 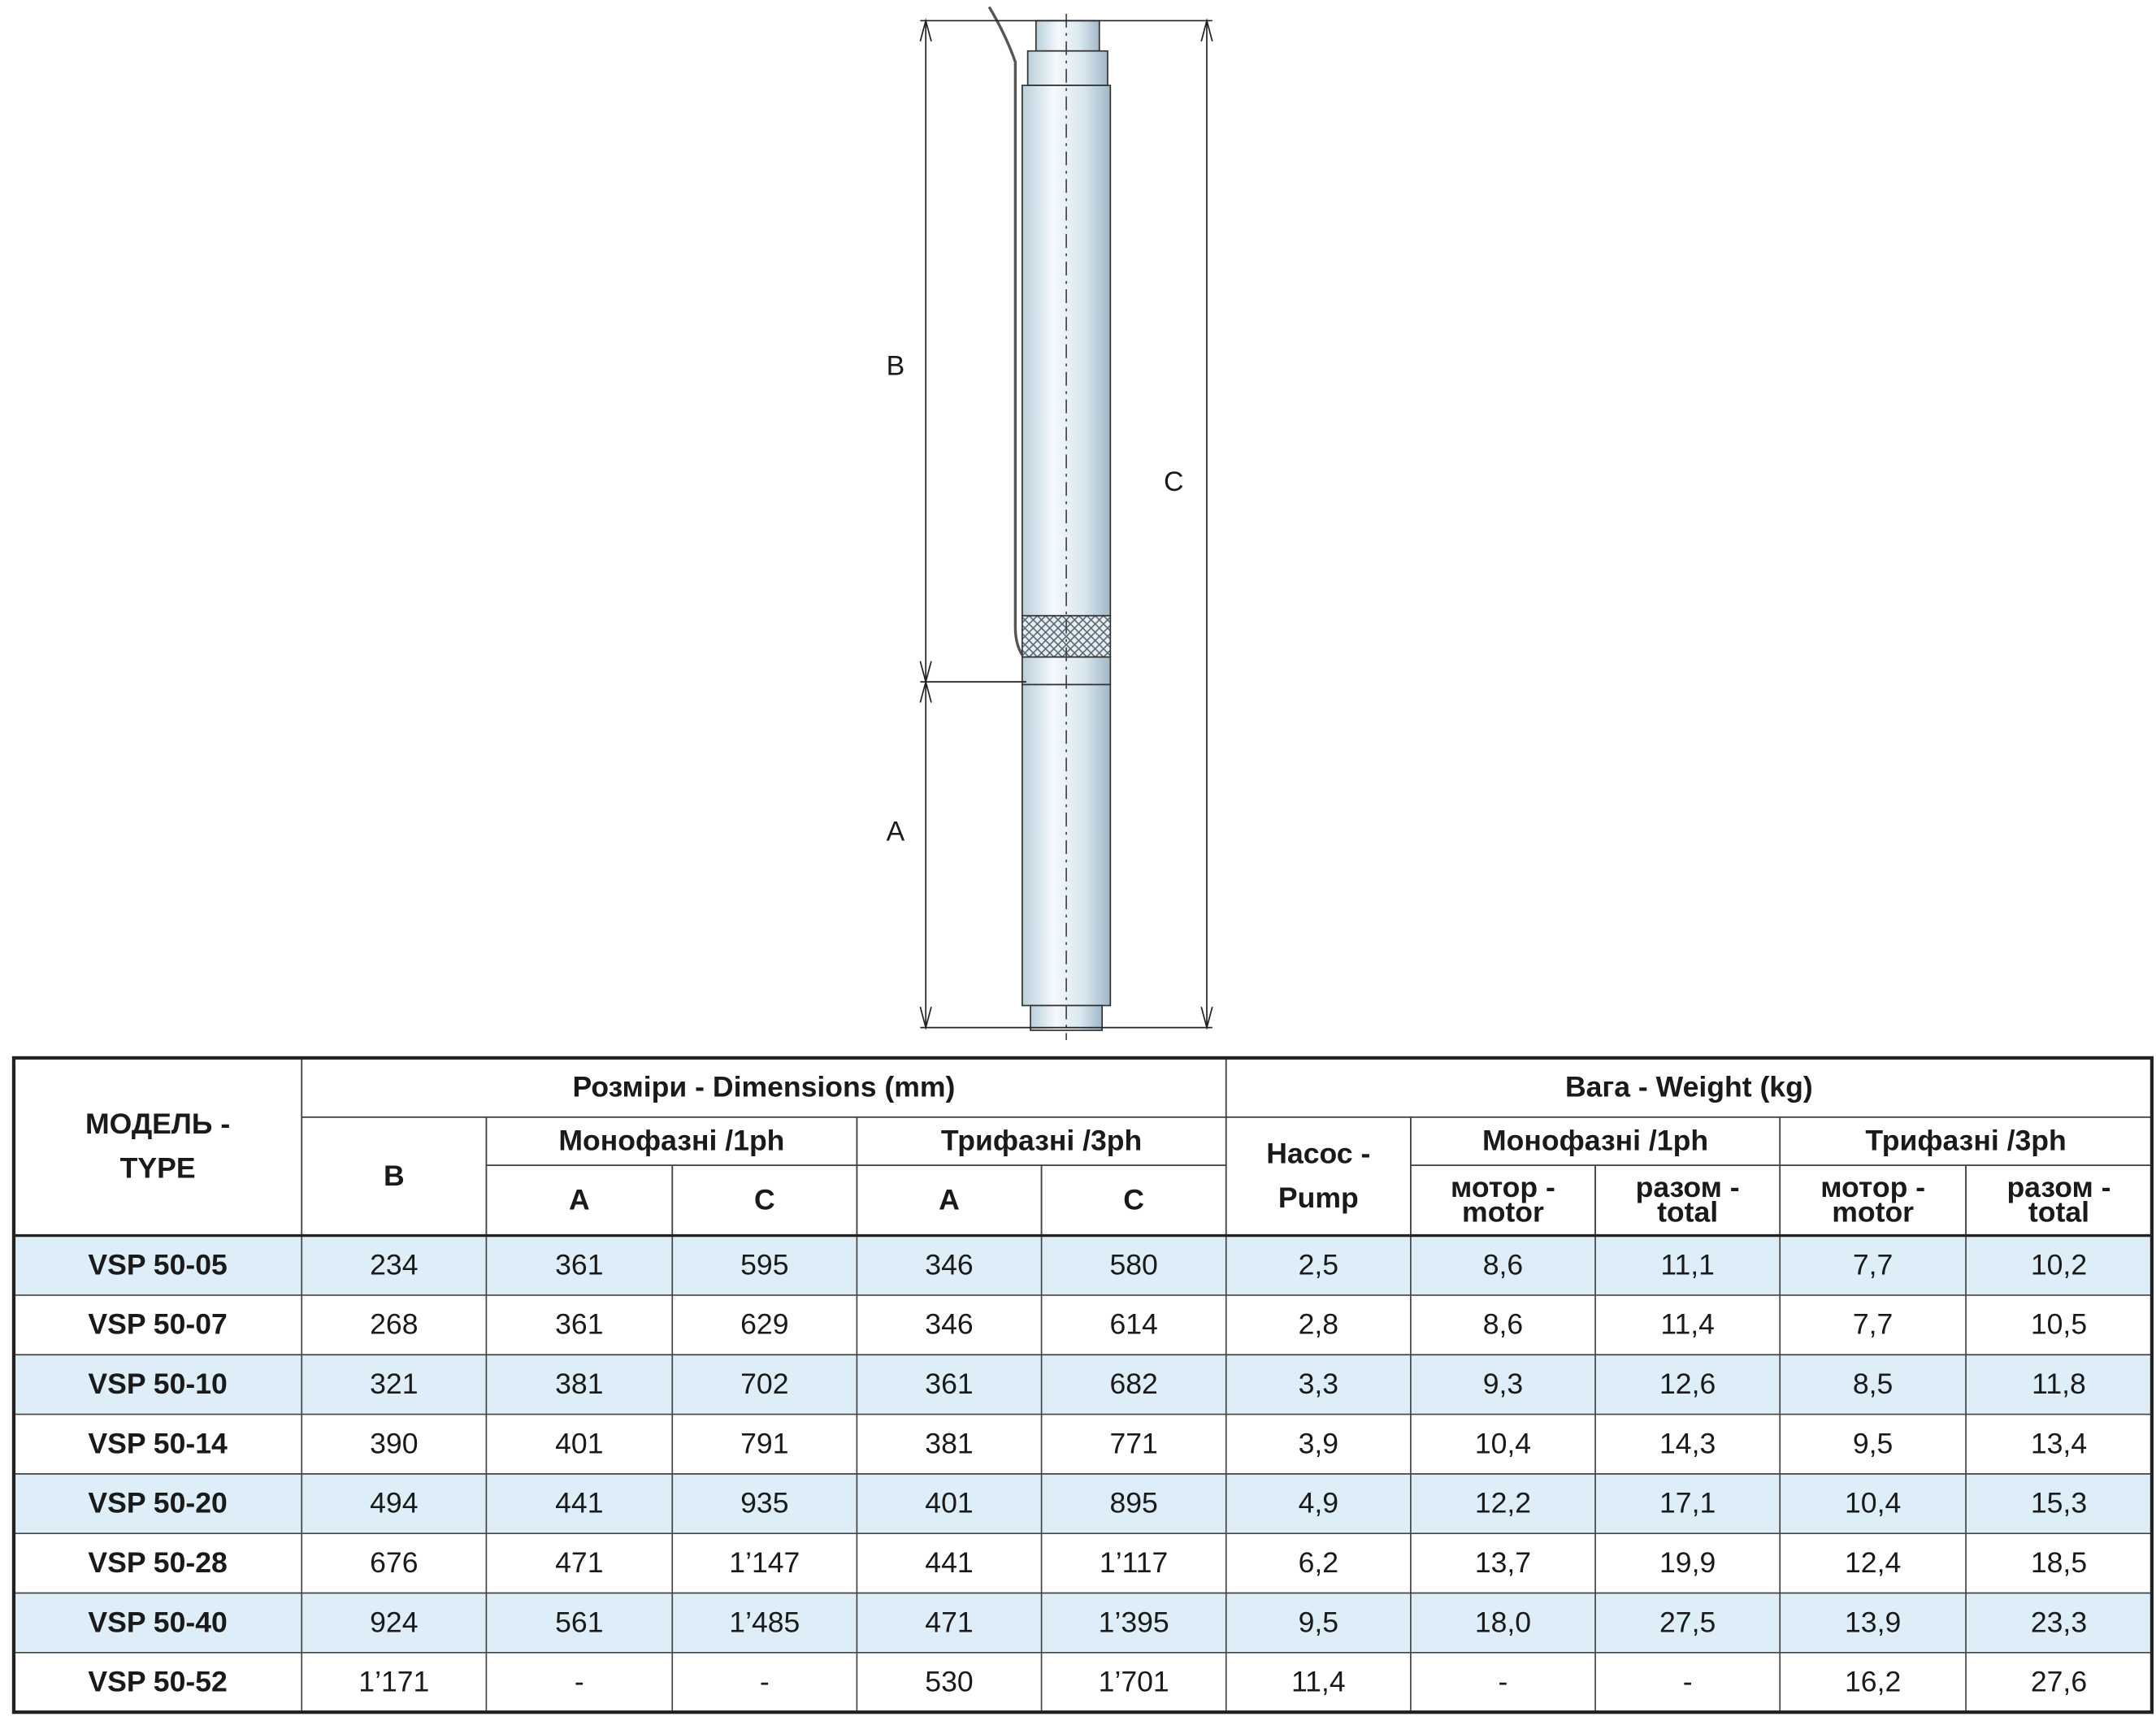 What do you see at coordinates (579, 1443) in the screenshot?
I see `value-cell: 401` at bounding box center [579, 1443].